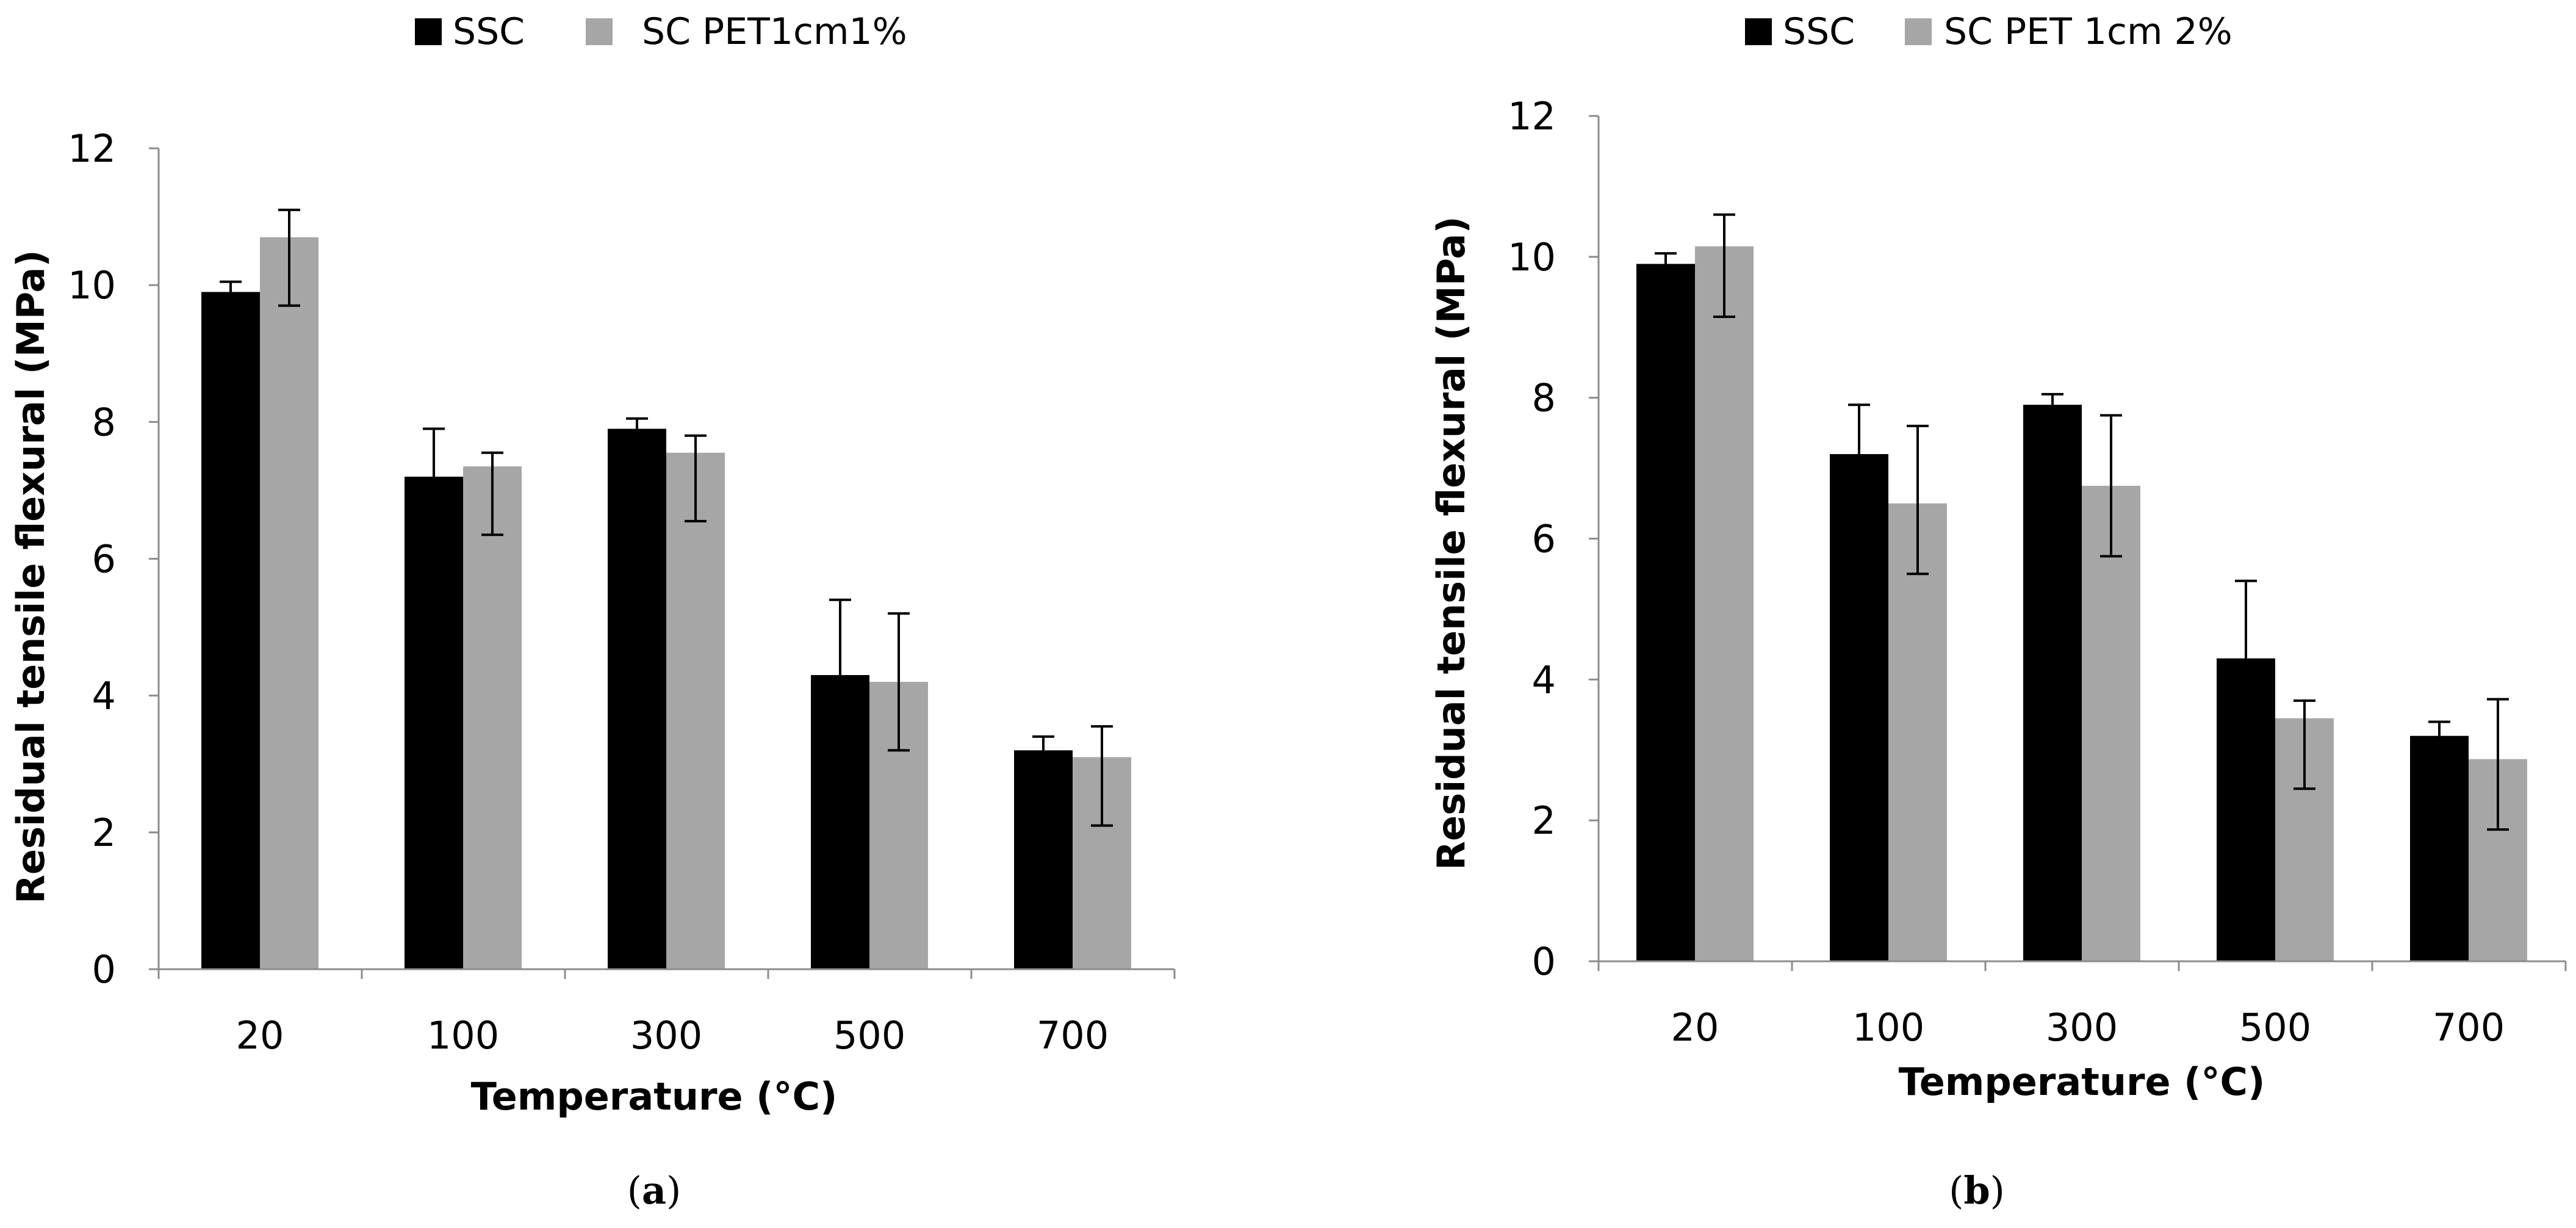 This screenshot has height=1228, width=2576. Describe the element at coordinates (1532, 258) in the screenshot. I see `y-tick-label-b: 10` at that location.